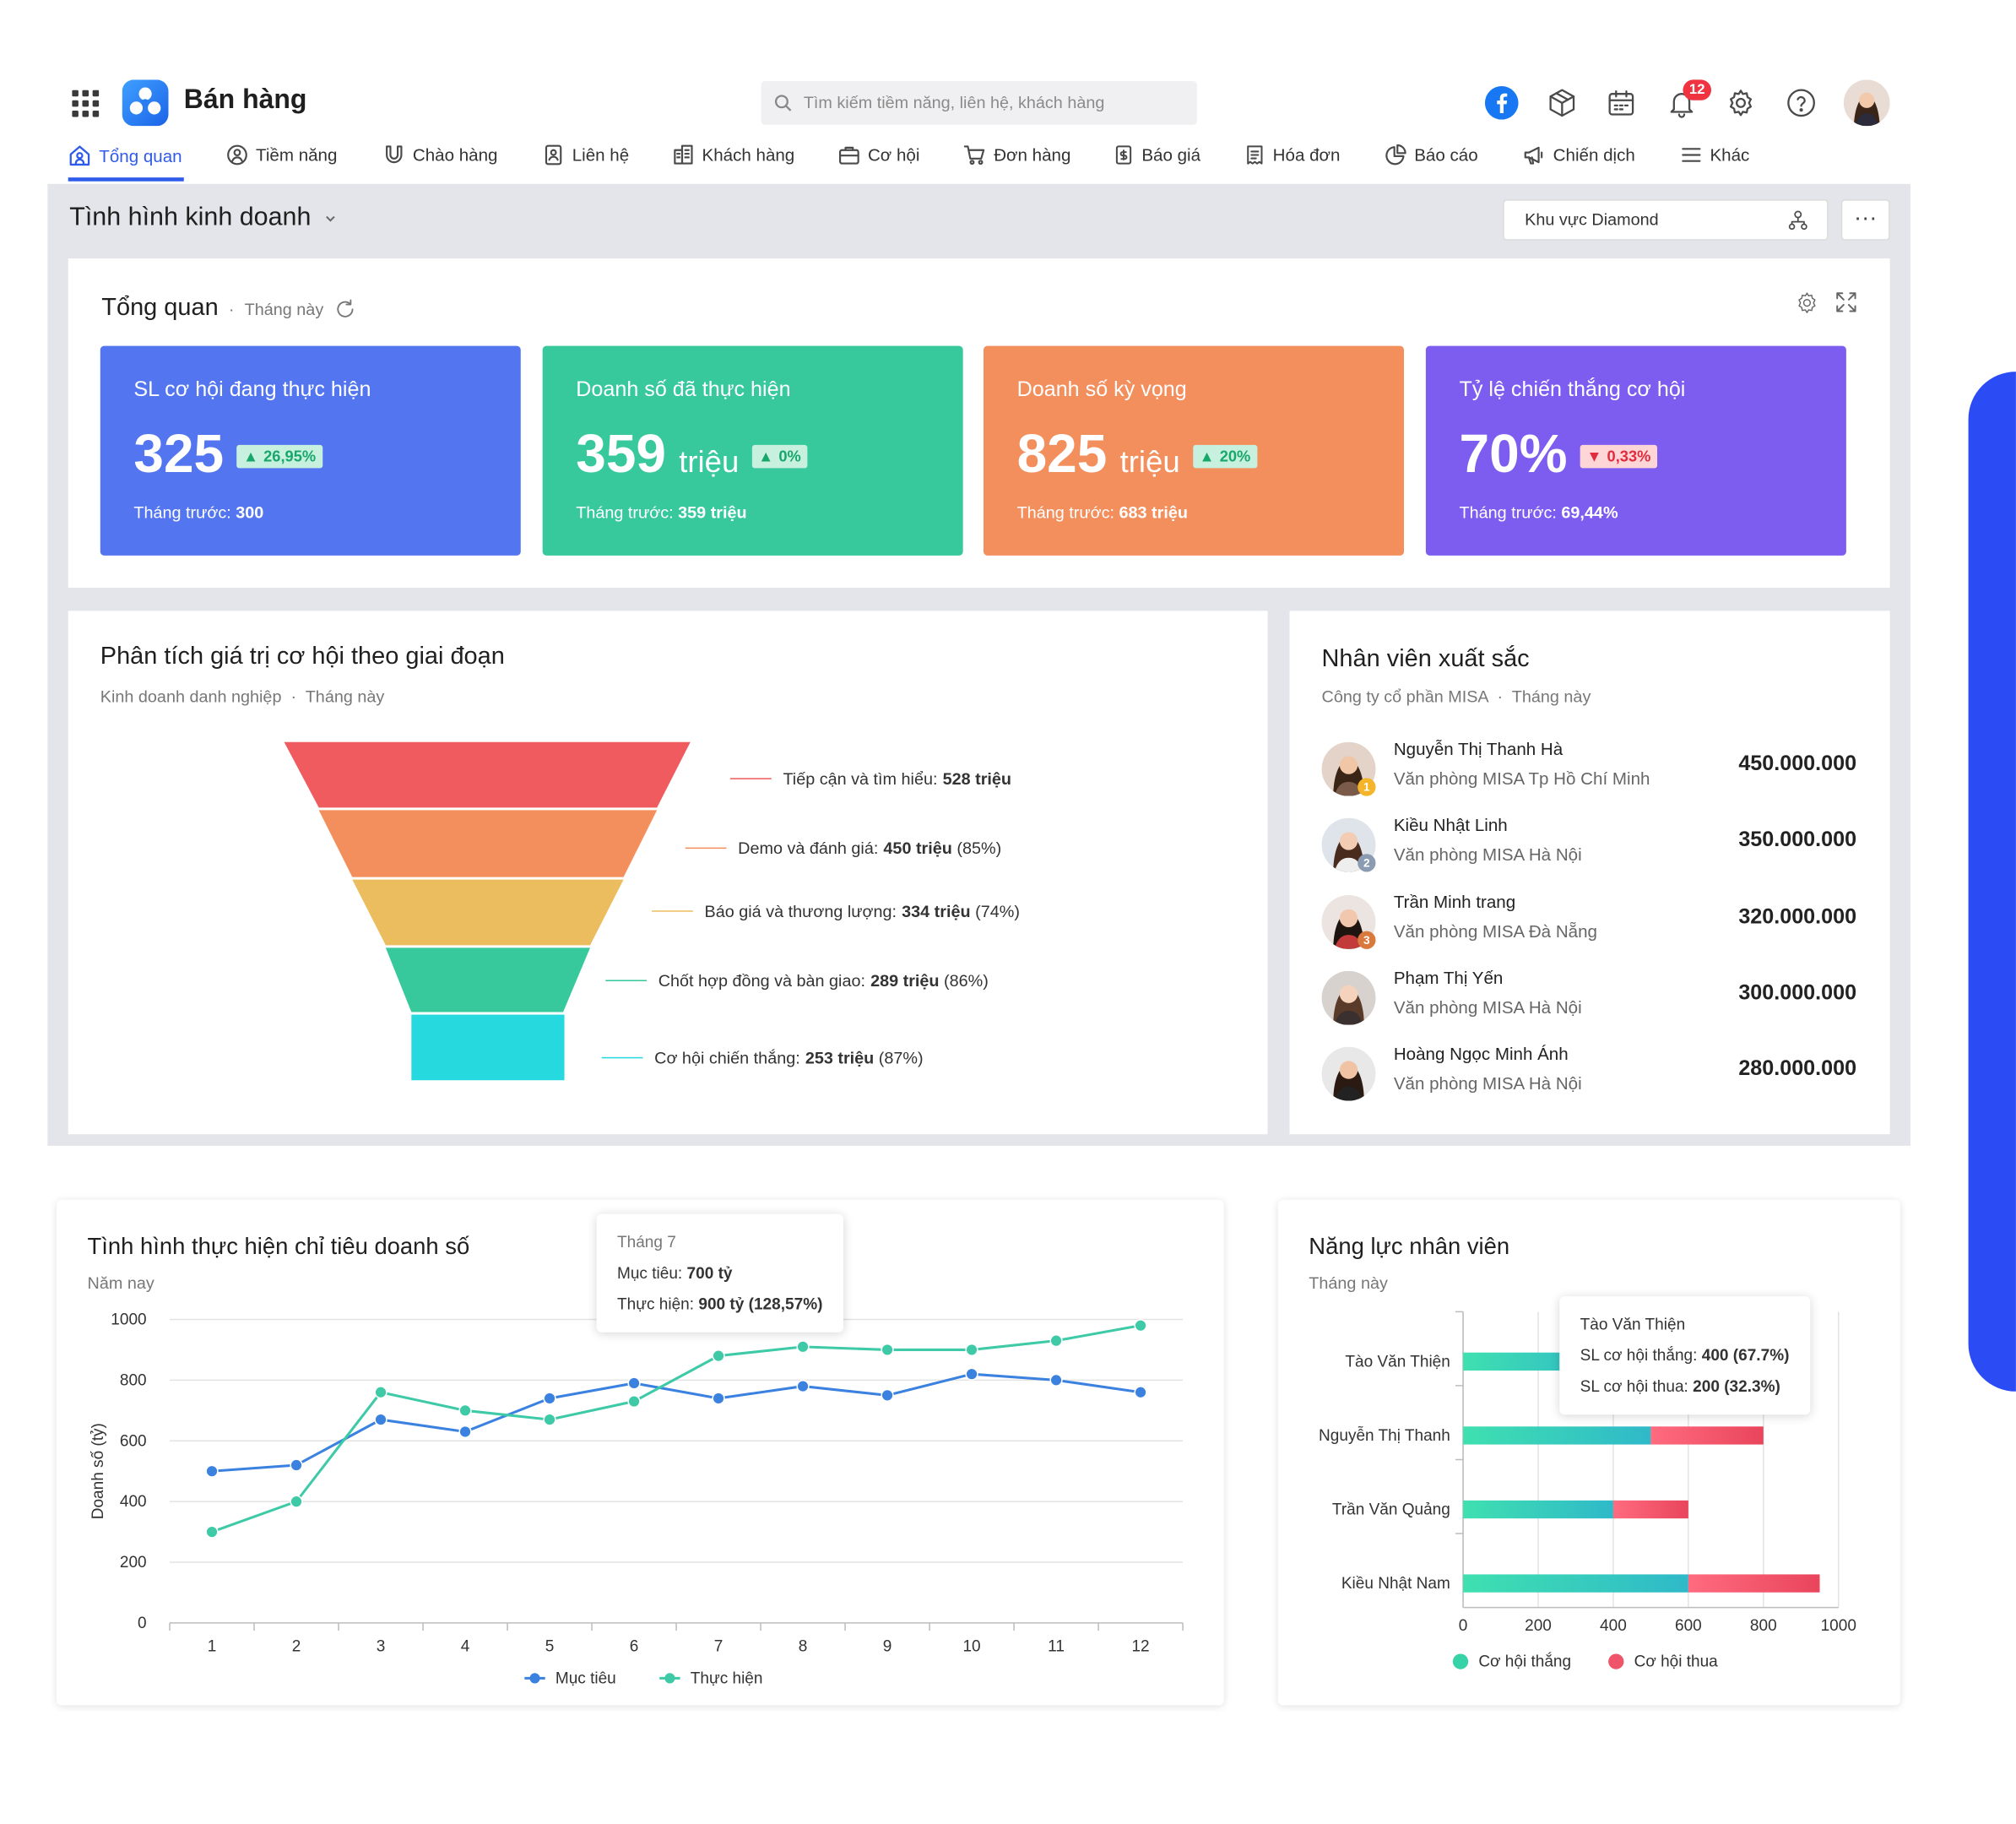 The height and width of the screenshot is (1824, 2016). What do you see at coordinates (125, 155) in the screenshot?
I see `tab-tong-quan: Tổng quan` at bounding box center [125, 155].